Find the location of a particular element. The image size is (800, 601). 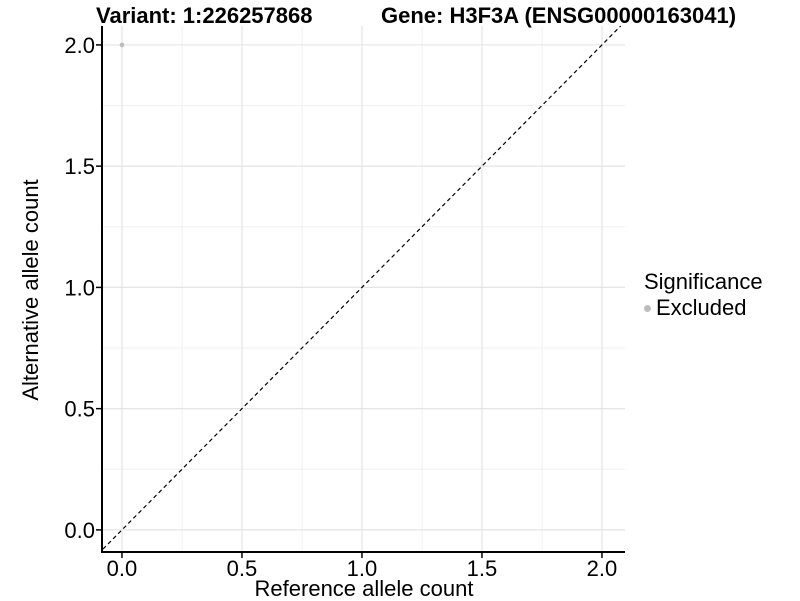

legend: Significance Excluded is located at coordinates (703, 295).